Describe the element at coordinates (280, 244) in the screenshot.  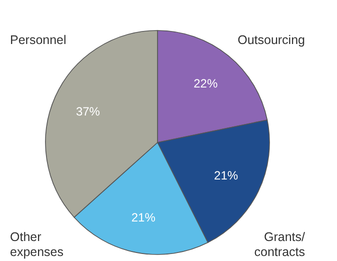
I see `slice-label: Grants/contracts` at that location.